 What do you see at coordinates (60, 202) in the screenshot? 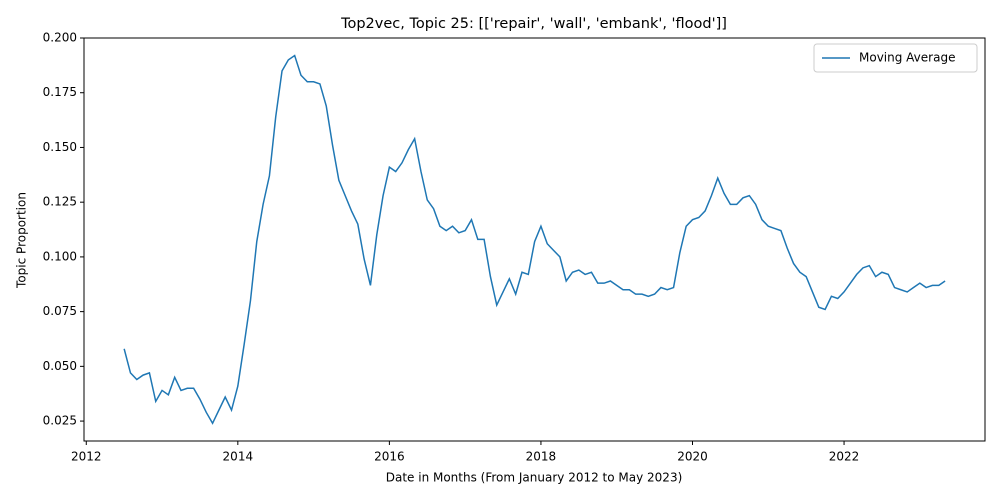
I see `y-tick-label: 0.125` at bounding box center [60, 202].